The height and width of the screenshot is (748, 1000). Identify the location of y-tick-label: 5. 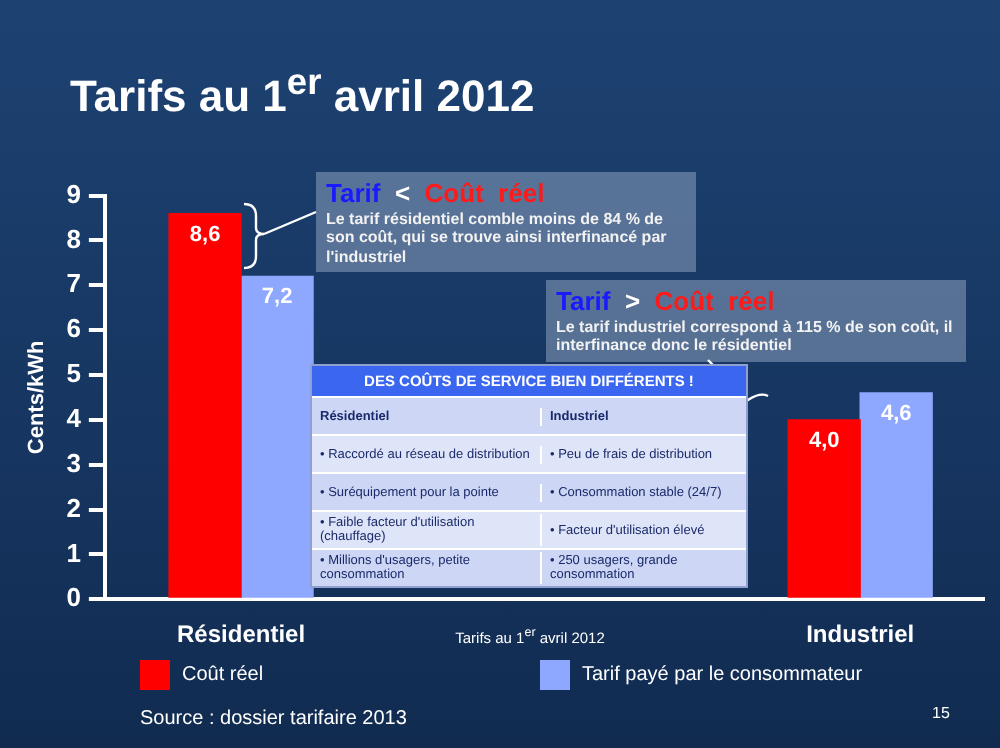
(73, 373).